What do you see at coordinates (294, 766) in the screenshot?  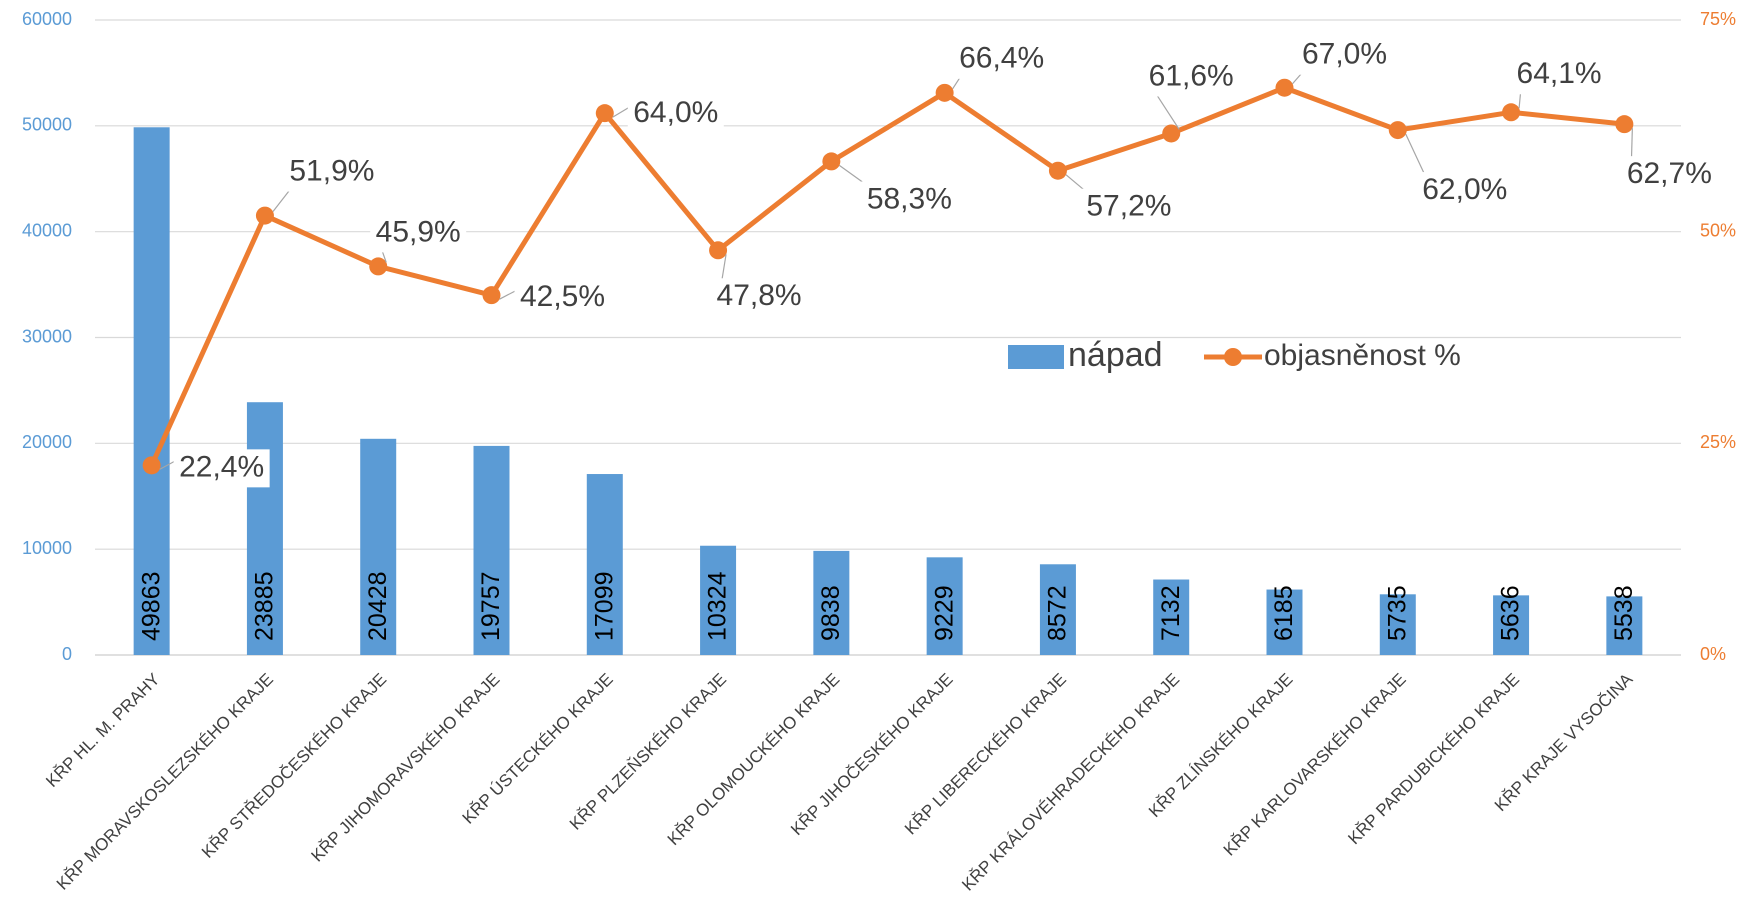 I see `x-tick-label: KŘP STŘEDOČESKÉHO KRAJE` at bounding box center [294, 766].